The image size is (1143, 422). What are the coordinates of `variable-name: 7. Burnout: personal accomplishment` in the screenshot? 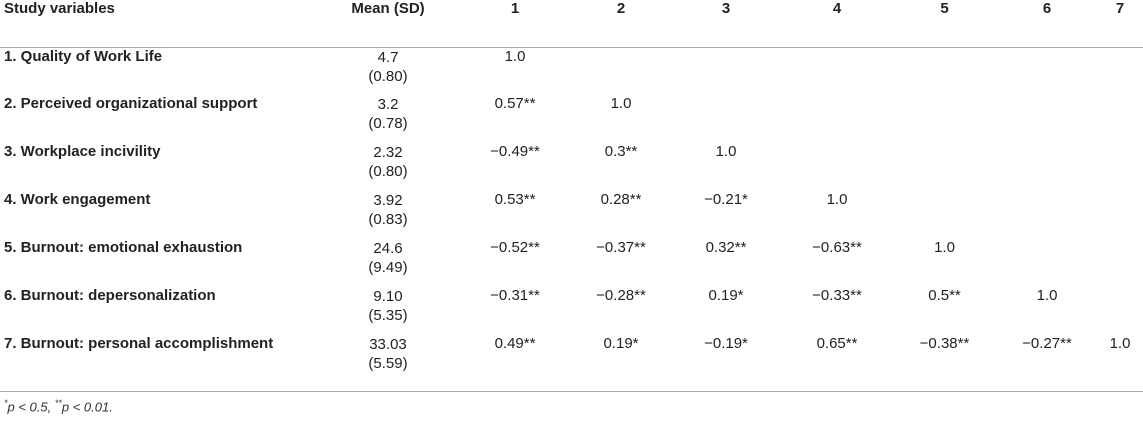 It's located at (159, 363).